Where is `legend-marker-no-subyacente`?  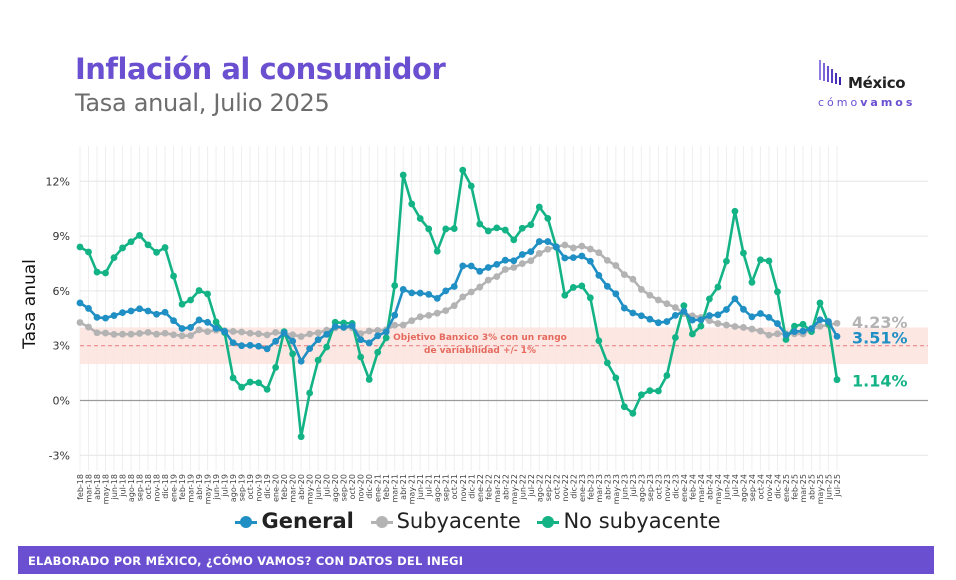
legend-marker-no-subyacente is located at coordinates (548, 522).